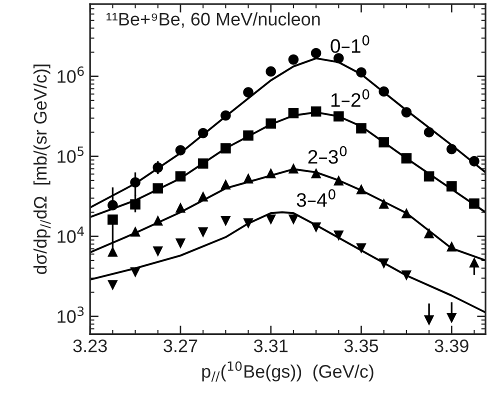 The height and width of the screenshot is (405, 487). I want to click on x-tick-label: 3.39, so click(451, 345).